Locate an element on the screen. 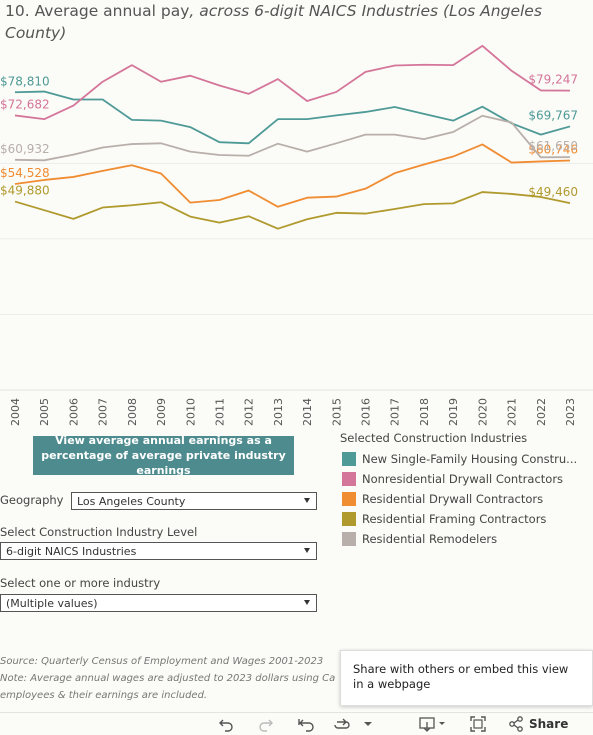 The image size is (593, 735). data-label: $69,767 is located at coordinates (553, 115).